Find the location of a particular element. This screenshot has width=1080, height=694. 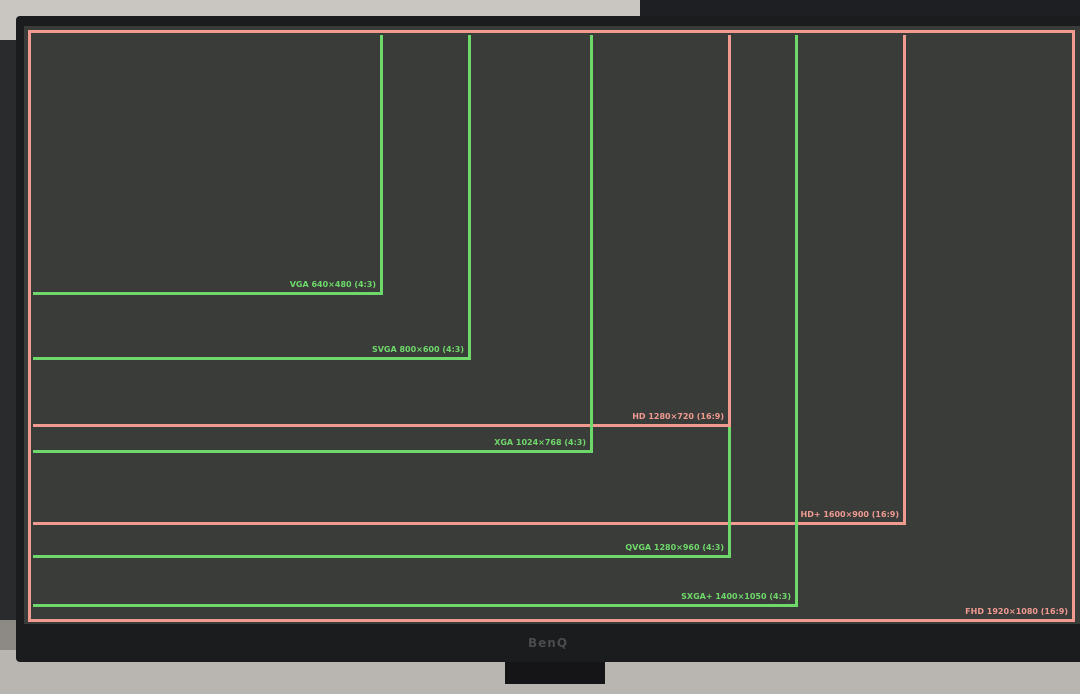

label-xga: XGA 1024×768 (4:3) is located at coordinates (540, 442).